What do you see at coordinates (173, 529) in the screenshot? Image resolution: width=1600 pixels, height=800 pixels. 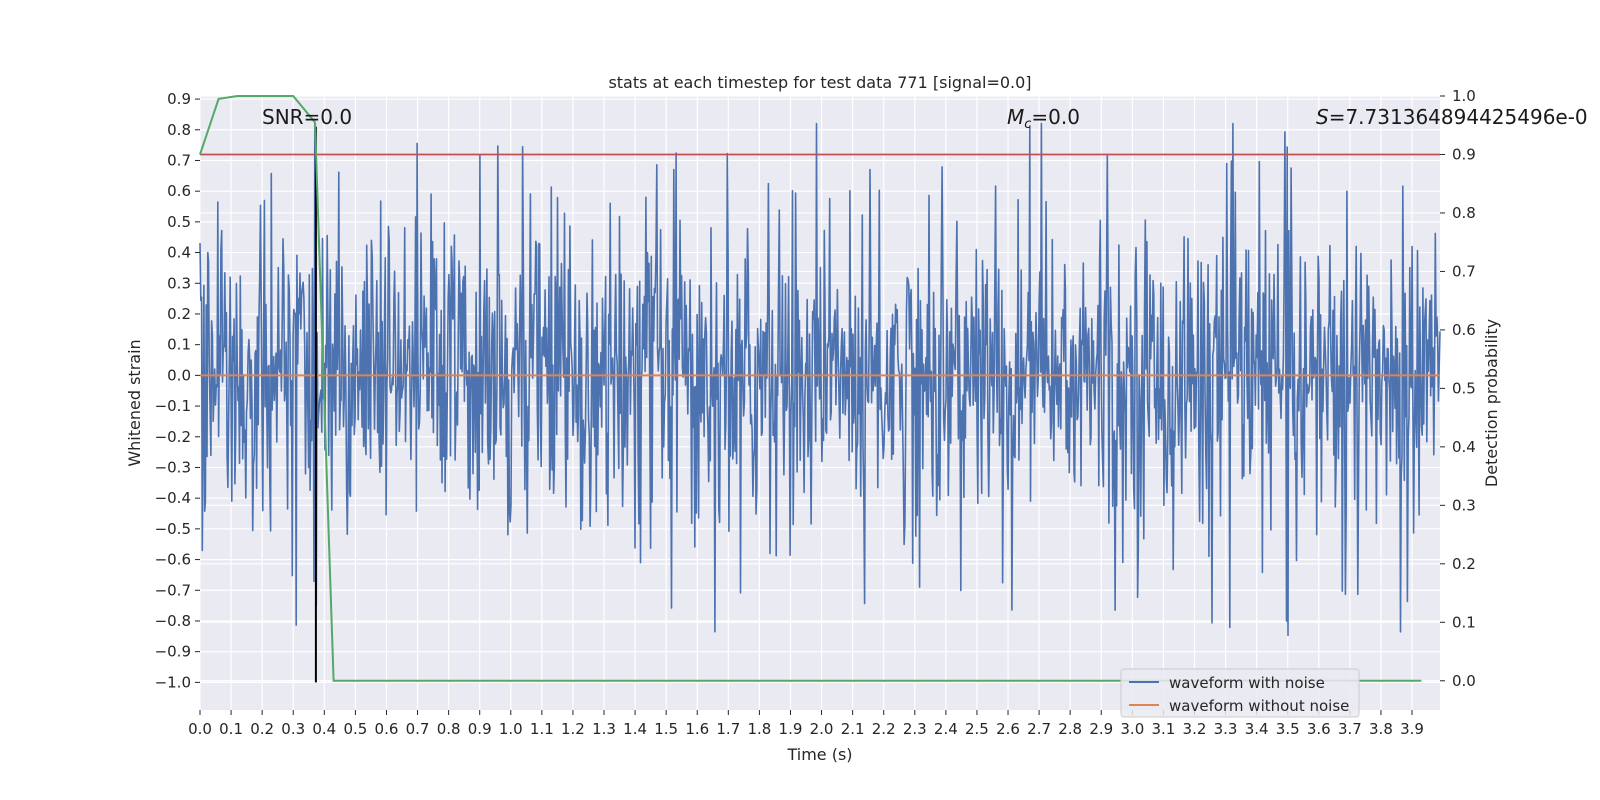 I see `y-tick-label: −0.5` at bounding box center [173, 529].